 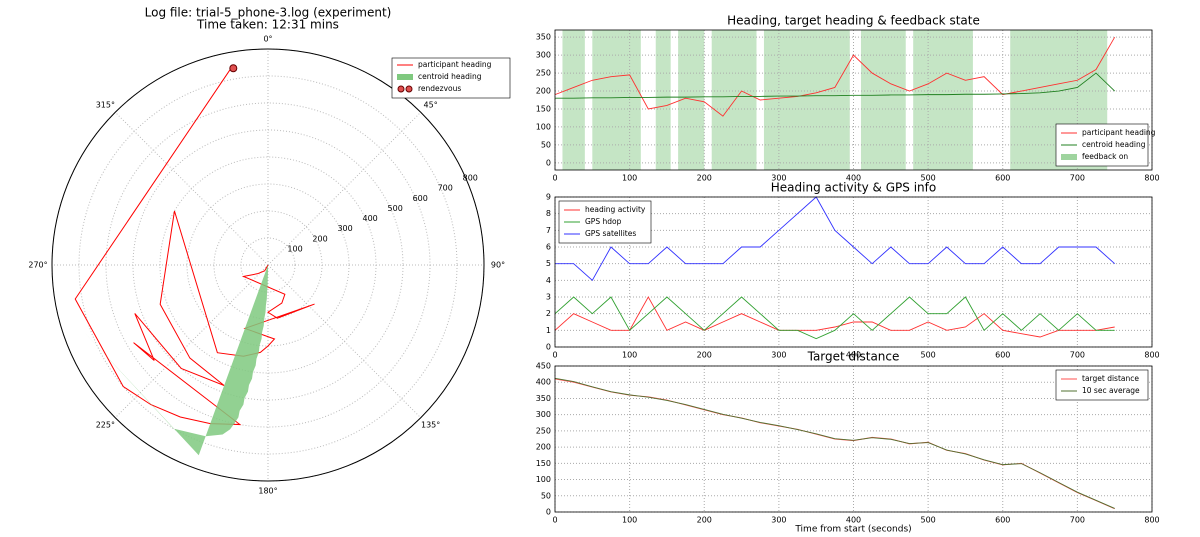 What do you see at coordinates (431, 105) in the screenshot?
I see `angle-tick-label: 45°` at bounding box center [431, 105].